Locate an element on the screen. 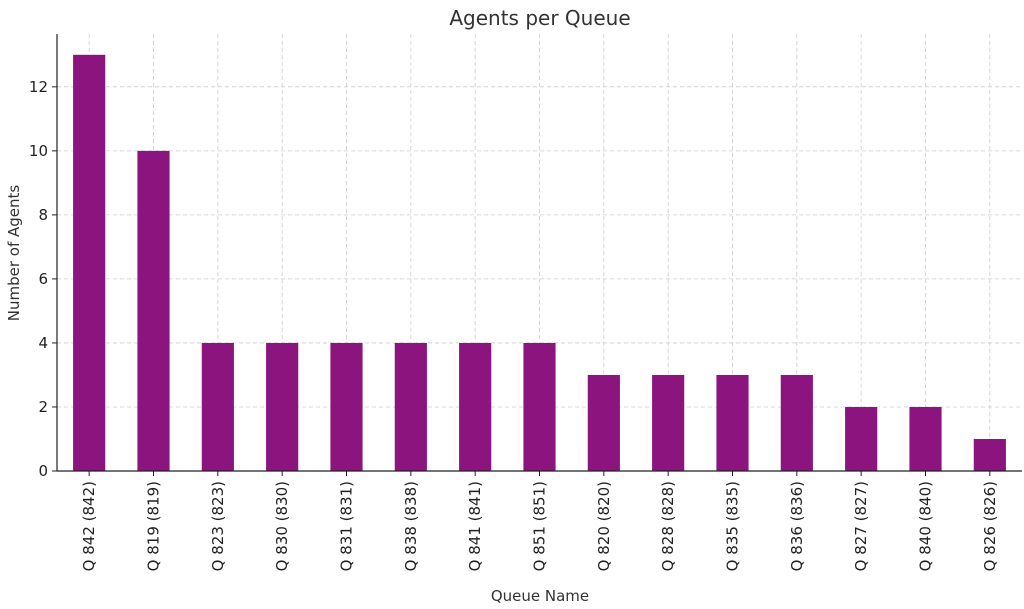 This screenshot has width=1024, height=609. x-tick-label: Q 823 (823) is located at coordinates (218, 526).